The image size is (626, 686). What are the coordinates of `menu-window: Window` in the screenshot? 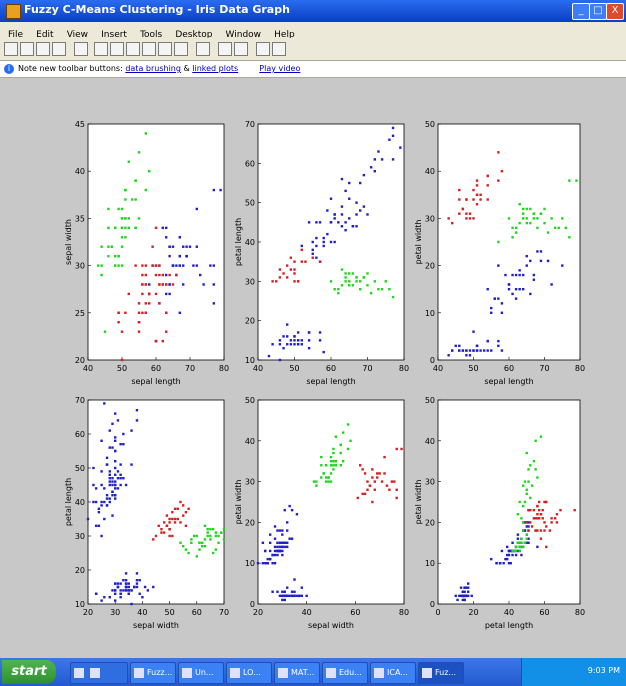 It's located at (243, 35).